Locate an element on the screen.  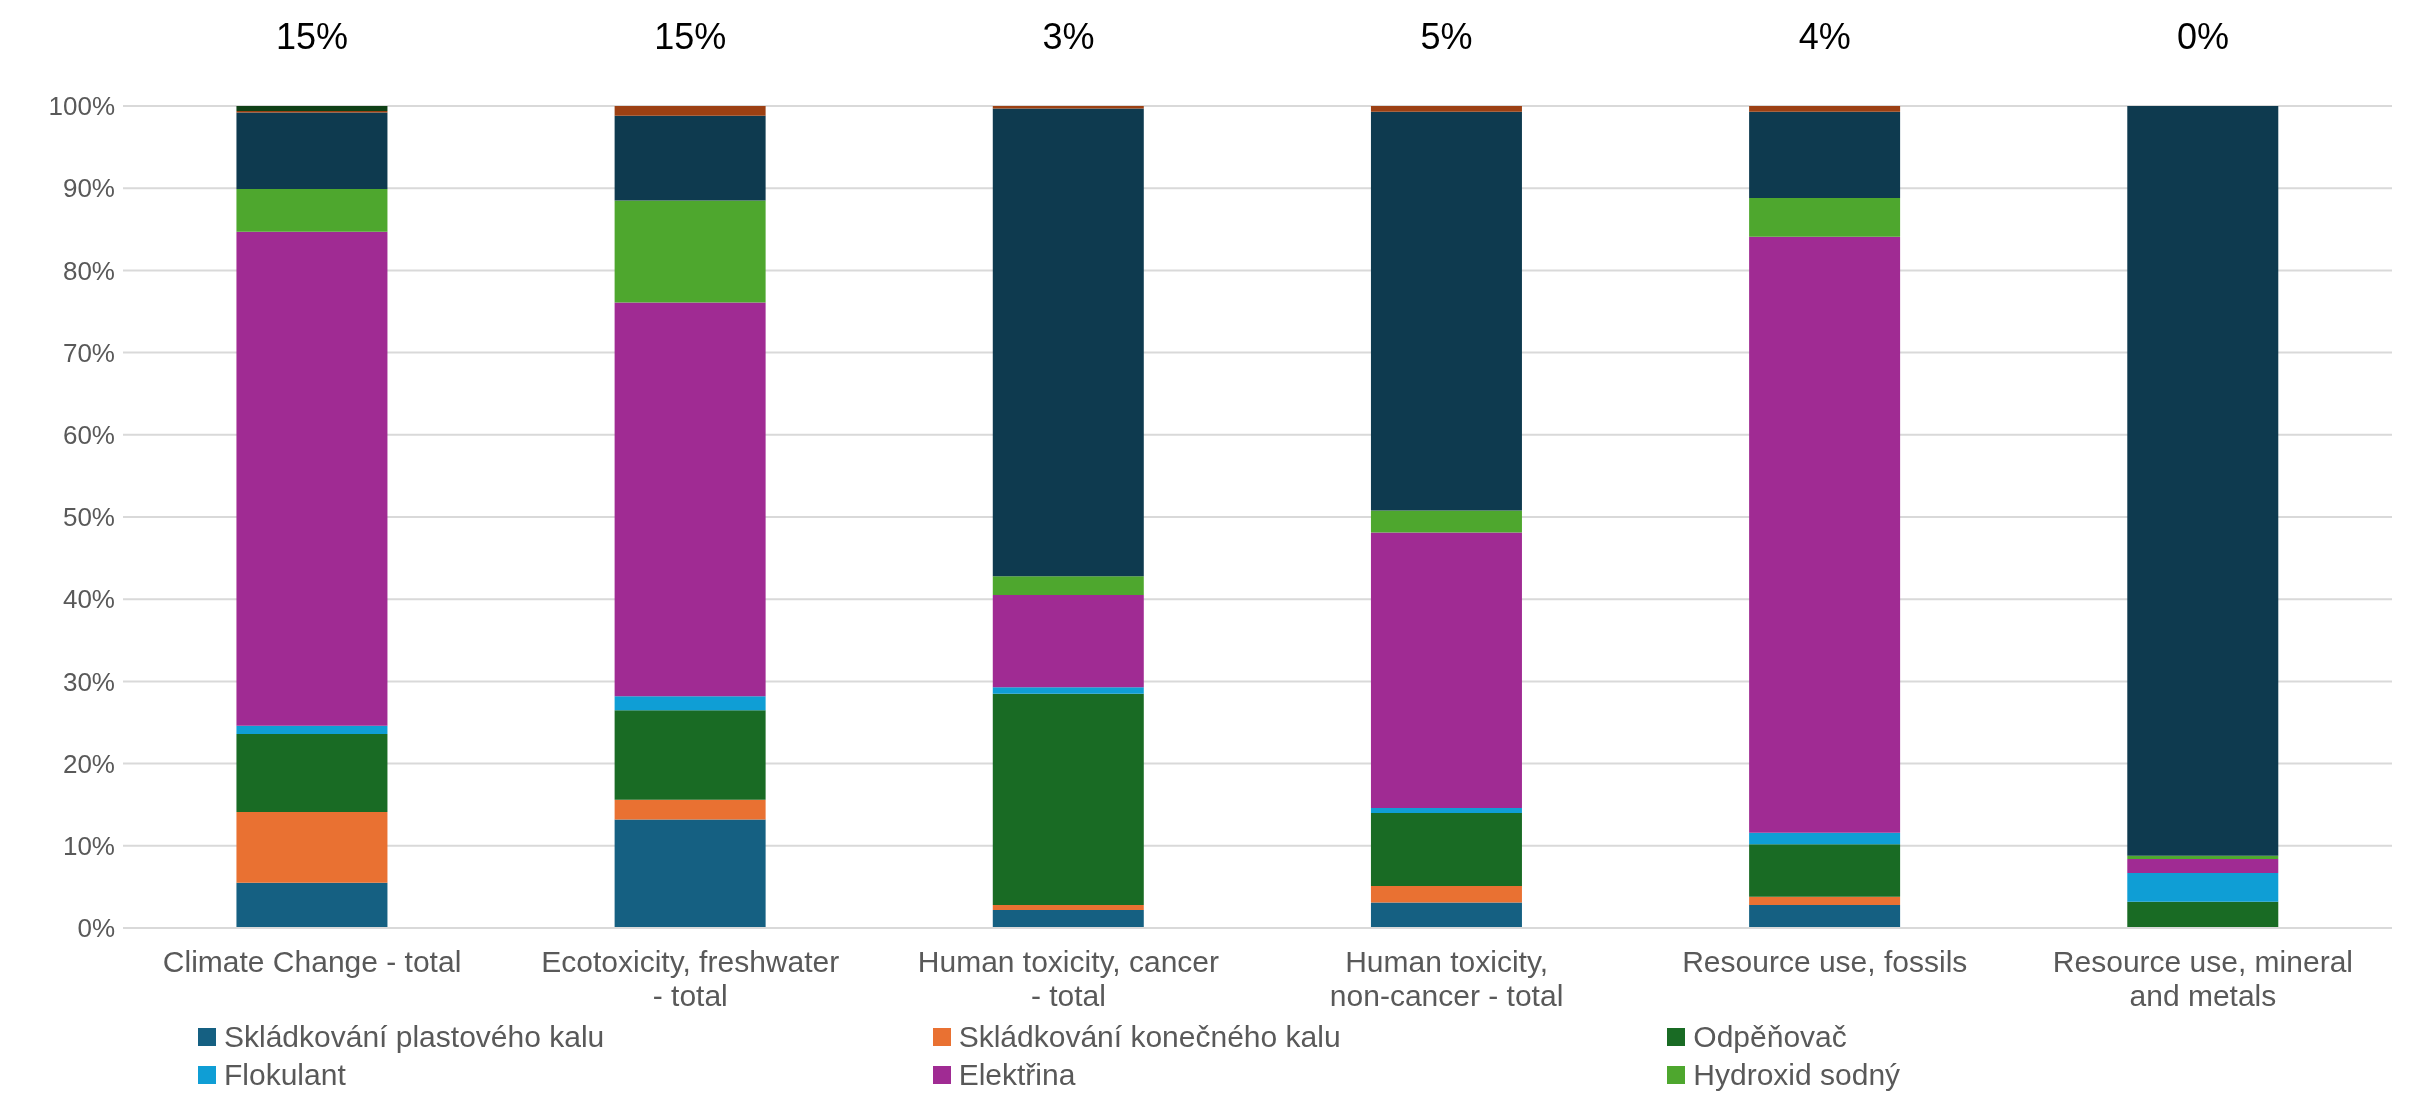
y-tick-label: 60% is located at coordinates (88, 435).